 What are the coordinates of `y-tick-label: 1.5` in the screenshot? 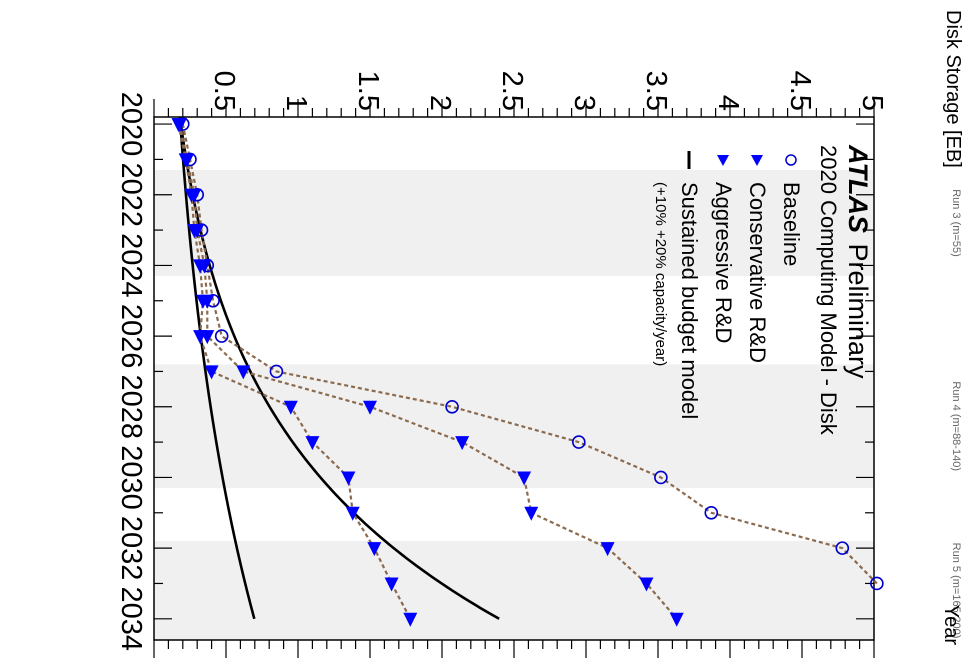 It's located at (368, 91).